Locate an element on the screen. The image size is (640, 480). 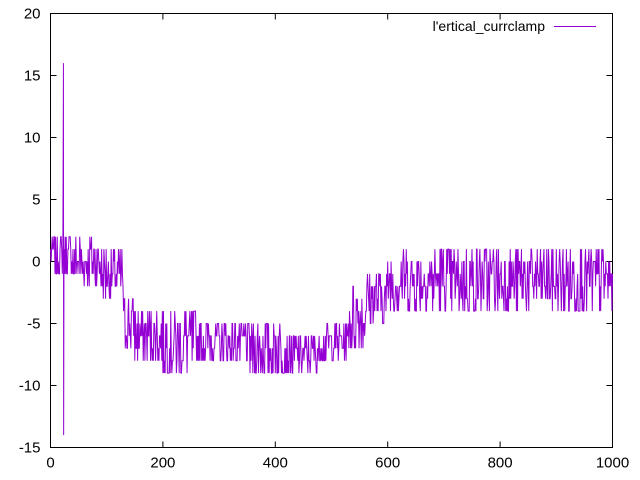
y-tick-label: -10 is located at coordinates (30, 386).